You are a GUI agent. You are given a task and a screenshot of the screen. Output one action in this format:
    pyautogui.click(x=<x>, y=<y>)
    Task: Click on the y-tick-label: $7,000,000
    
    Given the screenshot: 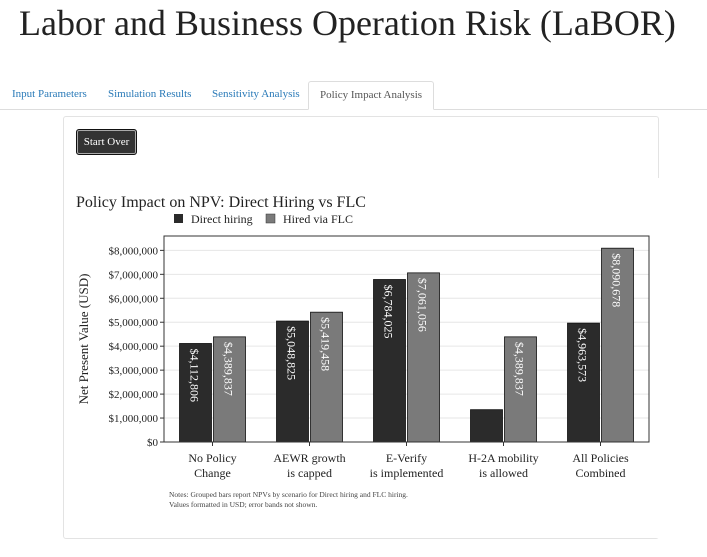 What is the action you would take?
    pyautogui.click(x=134, y=275)
    